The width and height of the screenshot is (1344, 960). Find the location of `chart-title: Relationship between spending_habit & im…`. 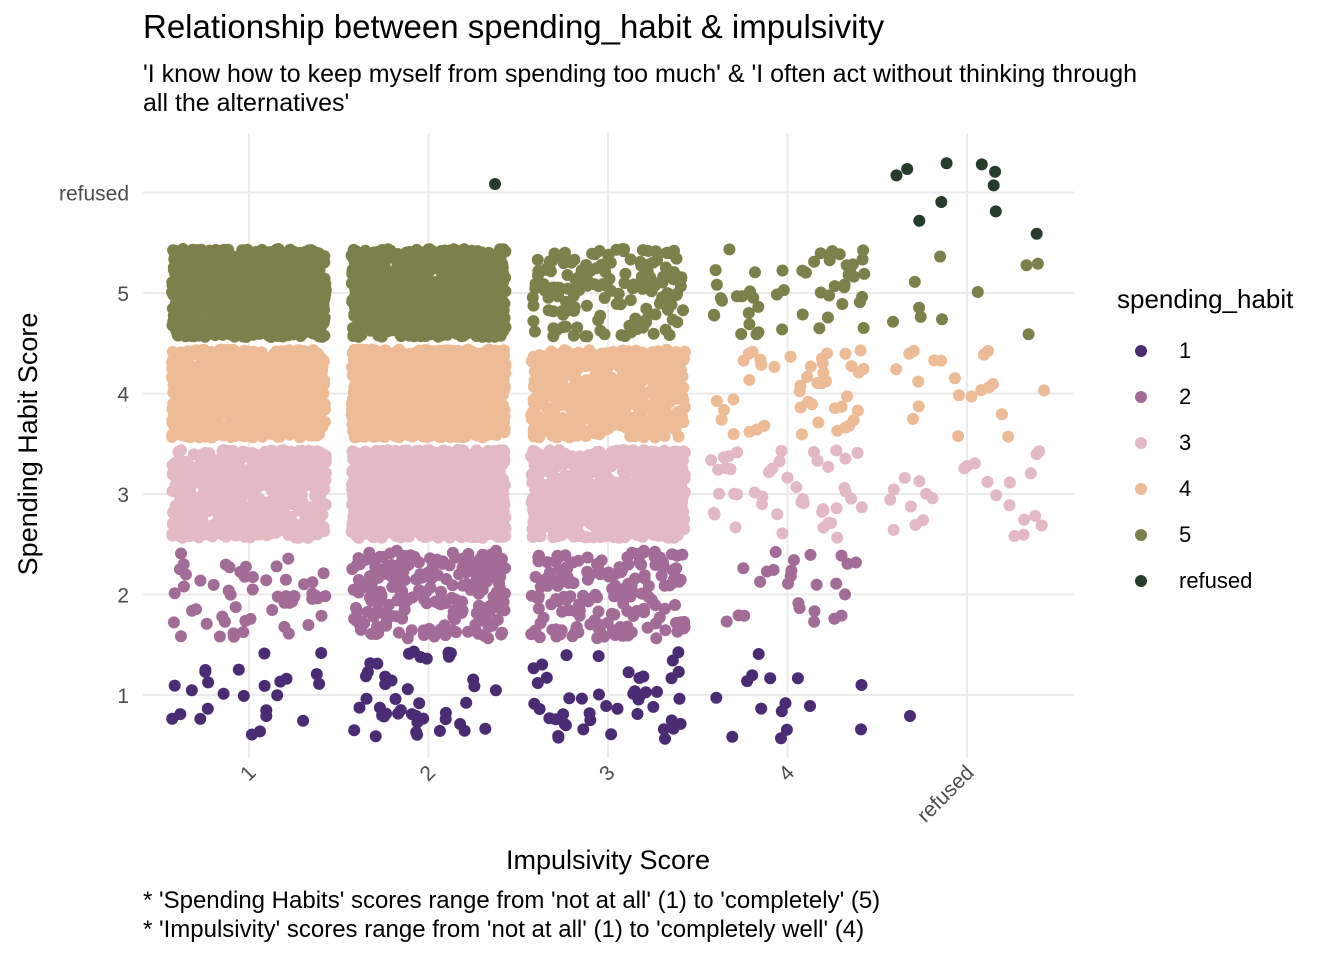

chart-title: Relationship between spending_habit & im… is located at coordinates (514, 26).